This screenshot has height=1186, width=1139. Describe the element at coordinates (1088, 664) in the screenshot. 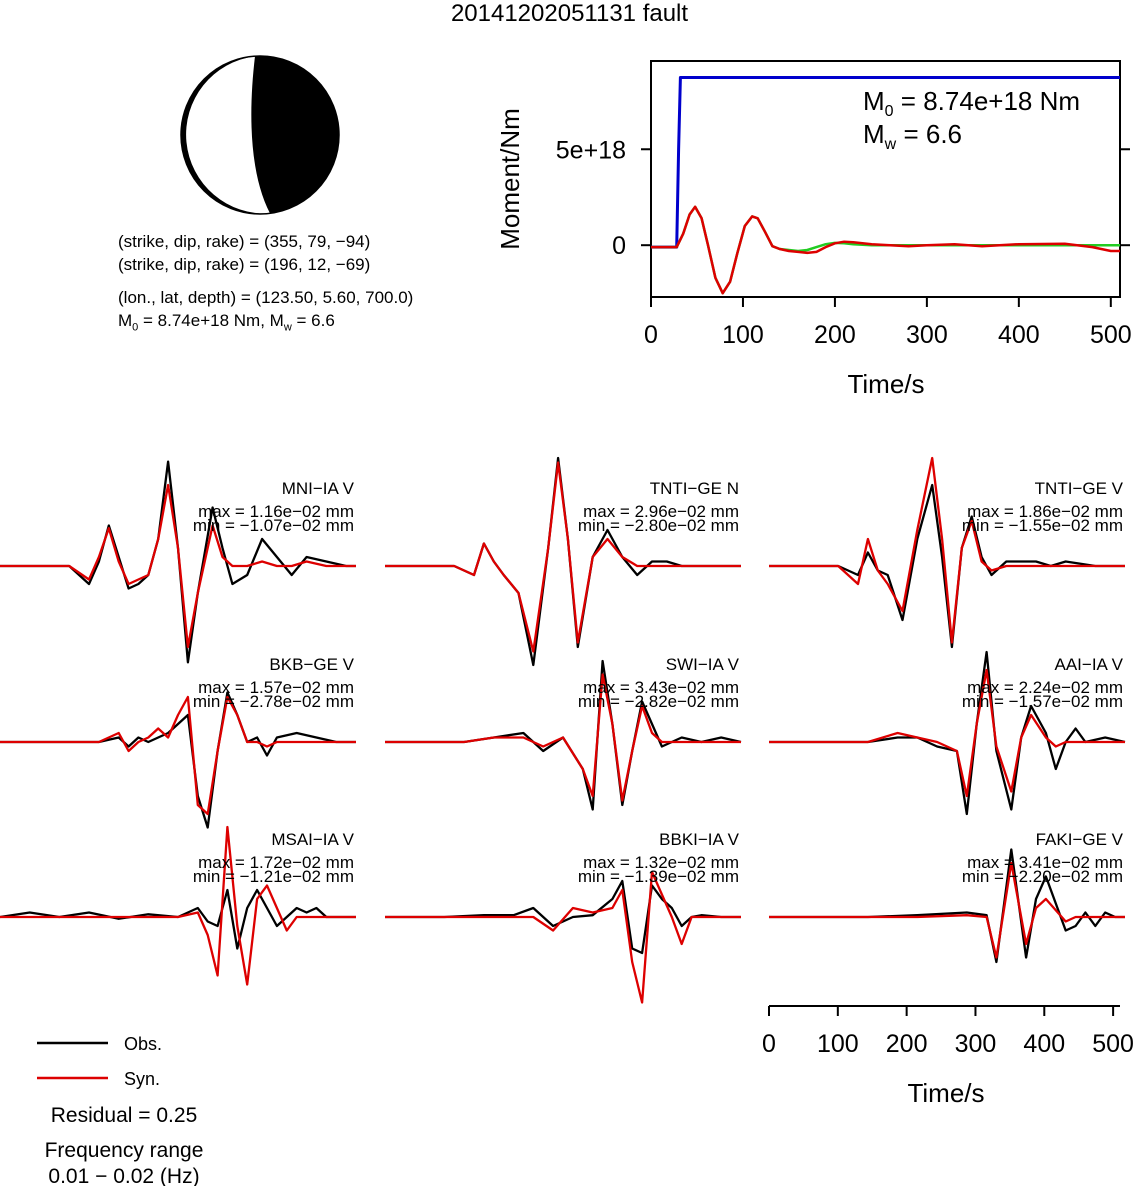

I see `station-label: AAI−IA V` at that location.